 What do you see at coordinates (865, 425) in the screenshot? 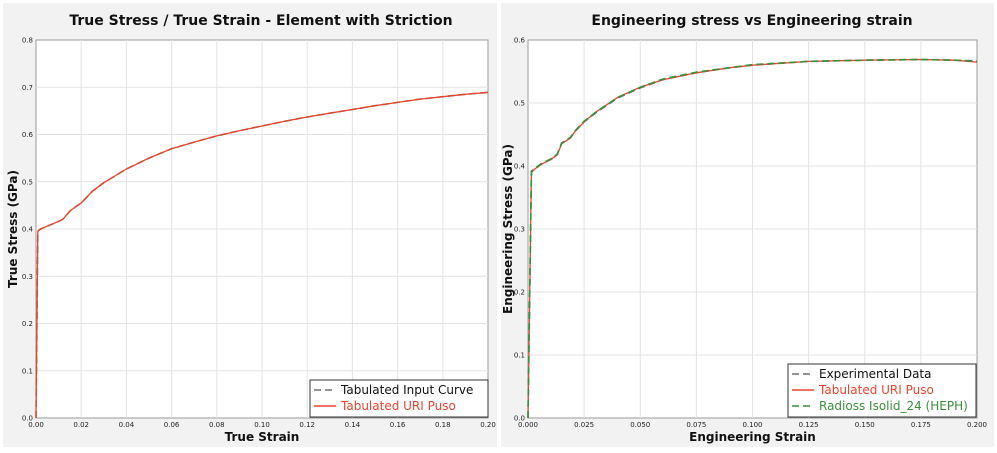
I see `x-tick-label: 0.150` at bounding box center [865, 425].